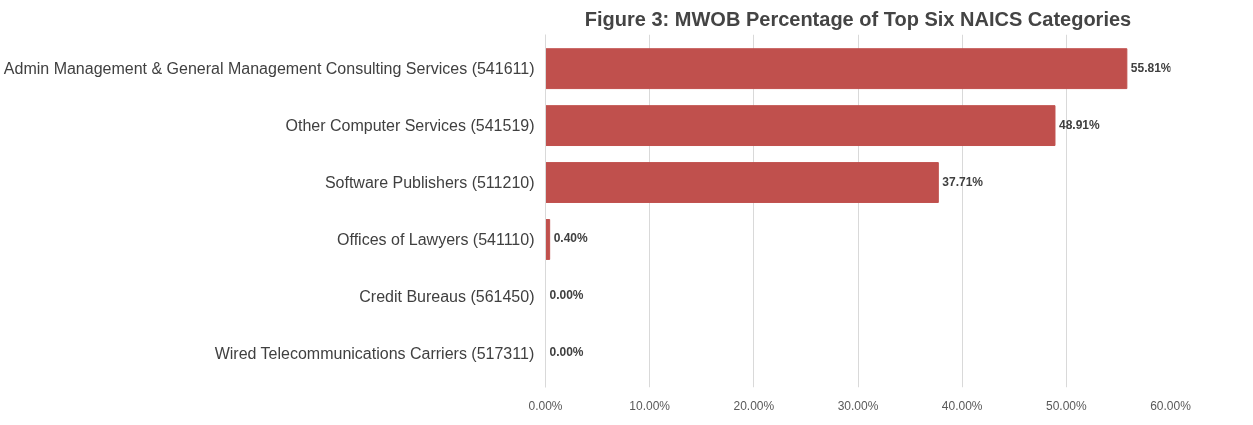  I want to click on x-tick-label: 10.00%, so click(650, 405).